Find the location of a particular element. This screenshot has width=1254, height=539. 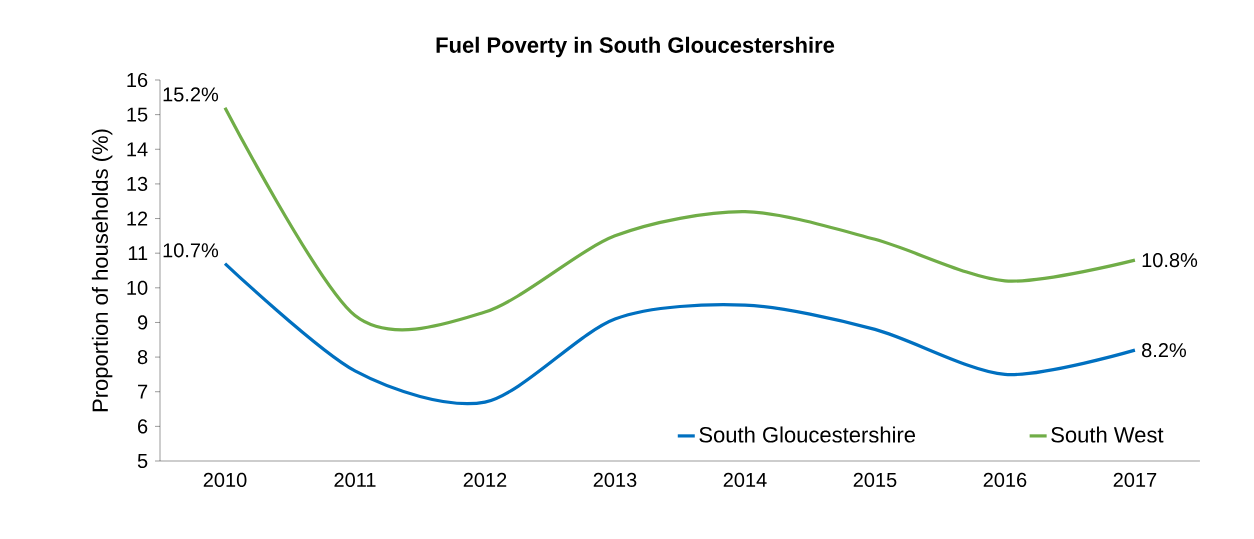

y-axis-title: Proportion of households (%) is located at coordinates (102, 270).